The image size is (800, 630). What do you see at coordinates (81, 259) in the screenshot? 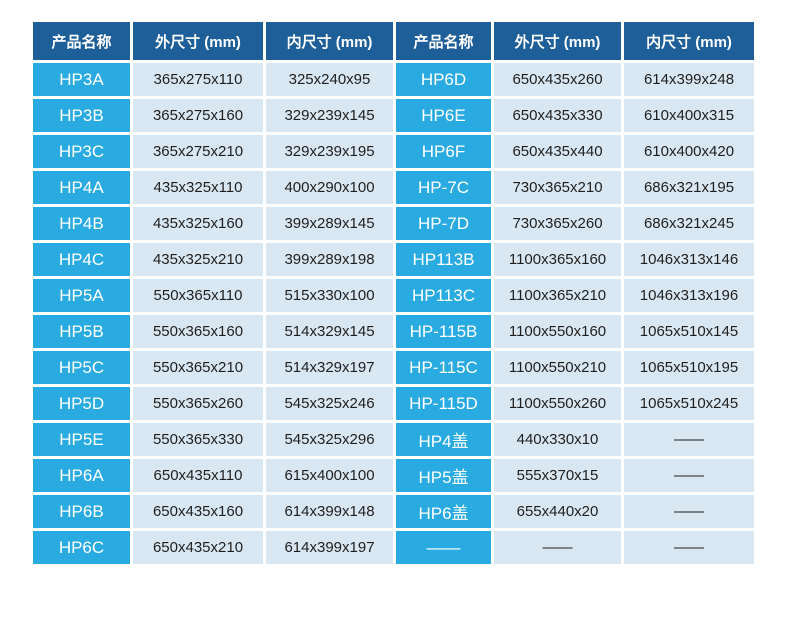
I see `product-name-cell: HP4C` at bounding box center [81, 259].